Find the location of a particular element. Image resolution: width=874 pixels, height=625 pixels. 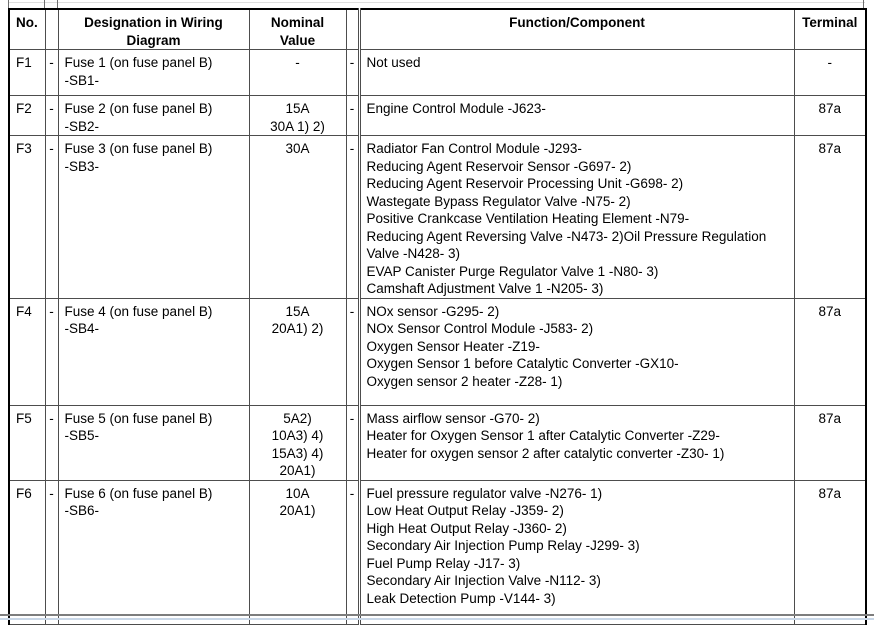

header-terminal: Terminal is located at coordinates (830, 29).